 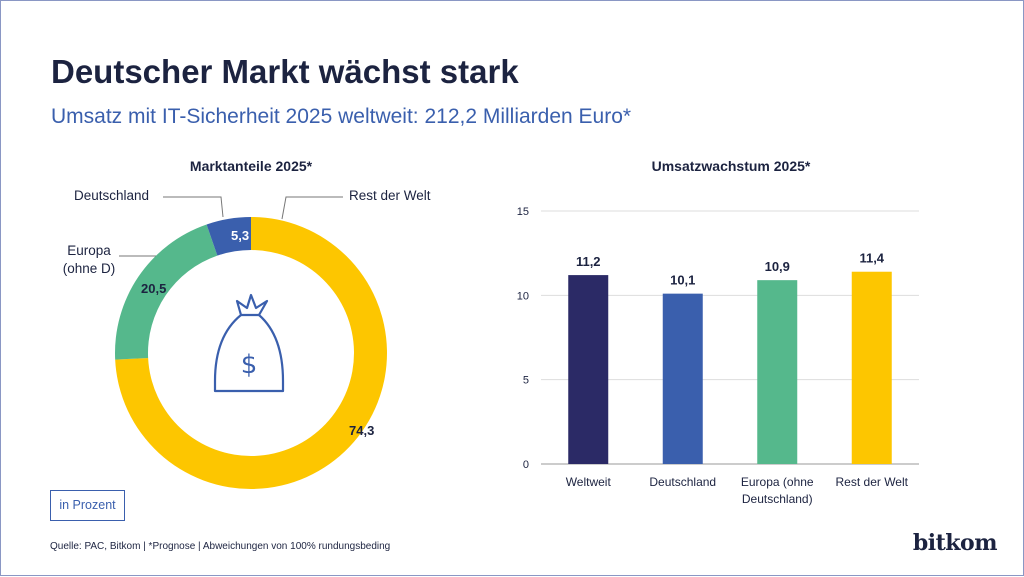 What do you see at coordinates (523, 296) in the screenshot?
I see `y-tick-label: 10` at bounding box center [523, 296].